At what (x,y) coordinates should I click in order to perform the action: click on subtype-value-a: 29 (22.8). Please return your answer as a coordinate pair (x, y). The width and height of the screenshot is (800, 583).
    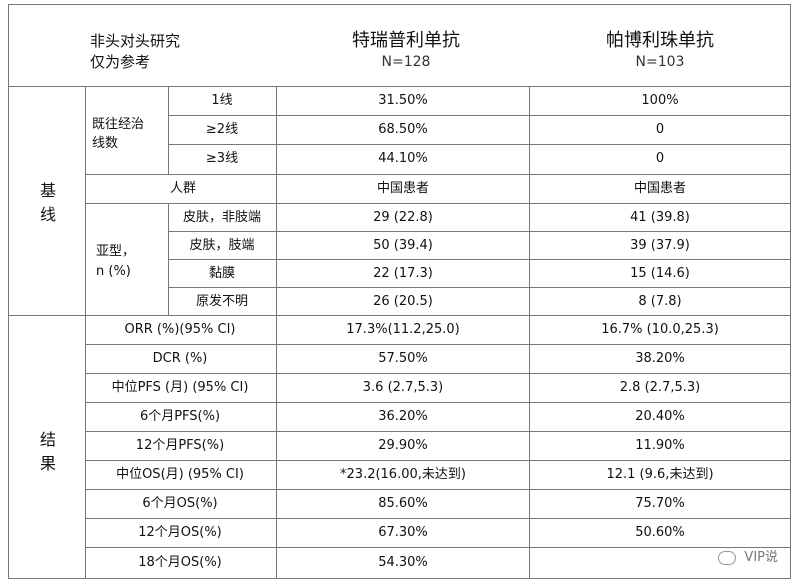
    Looking at the image, I should click on (403, 217).